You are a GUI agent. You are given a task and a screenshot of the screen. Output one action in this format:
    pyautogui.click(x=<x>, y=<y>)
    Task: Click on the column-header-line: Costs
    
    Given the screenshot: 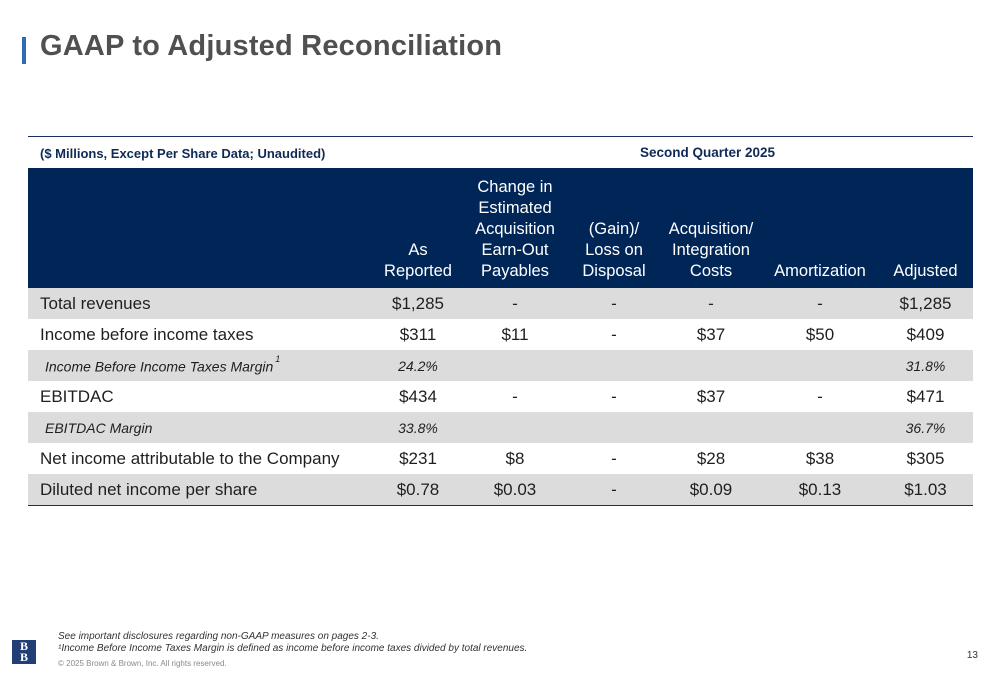 What is the action you would take?
    pyautogui.click(x=711, y=271)
    